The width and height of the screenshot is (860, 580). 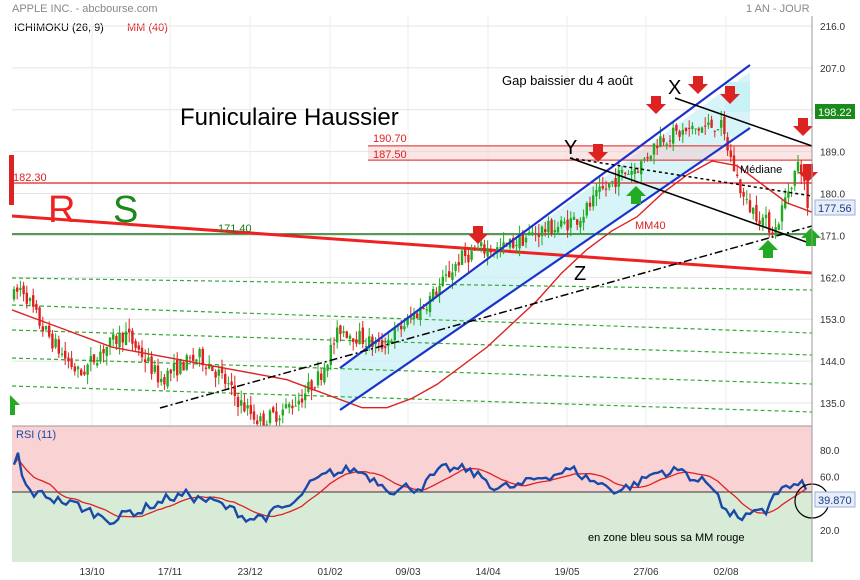 I want to click on x-tick-label: 23/12, so click(x=249, y=572).